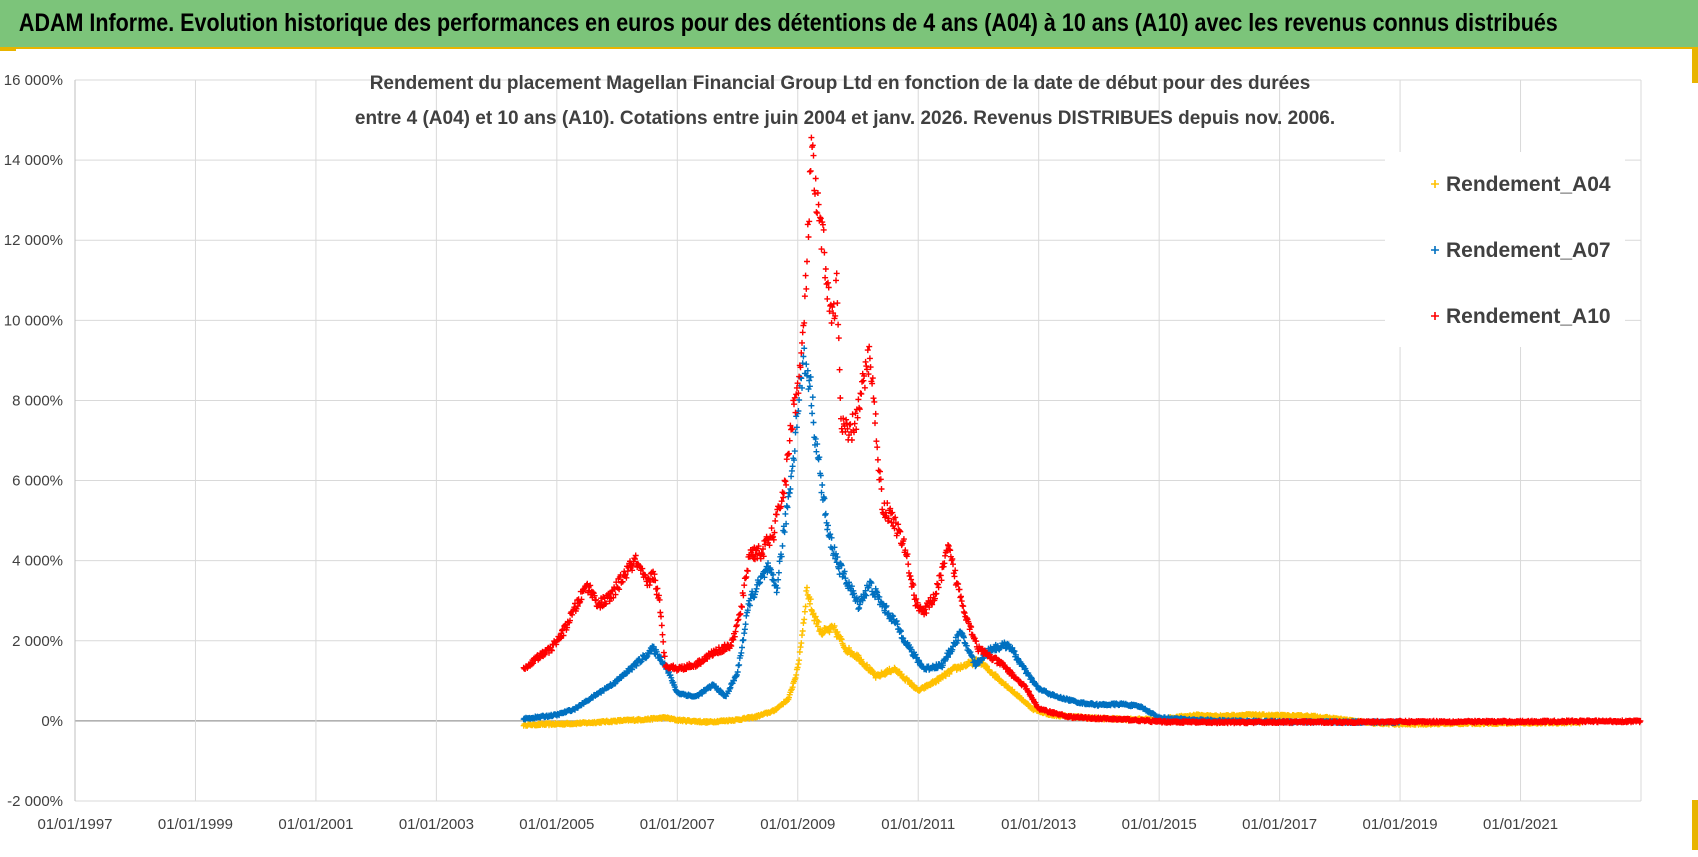 This screenshot has height=857, width=1698. What do you see at coordinates (35, 801) in the screenshot?
I see `y-tick-label: -2 000%` at bounding box center [35, 801].